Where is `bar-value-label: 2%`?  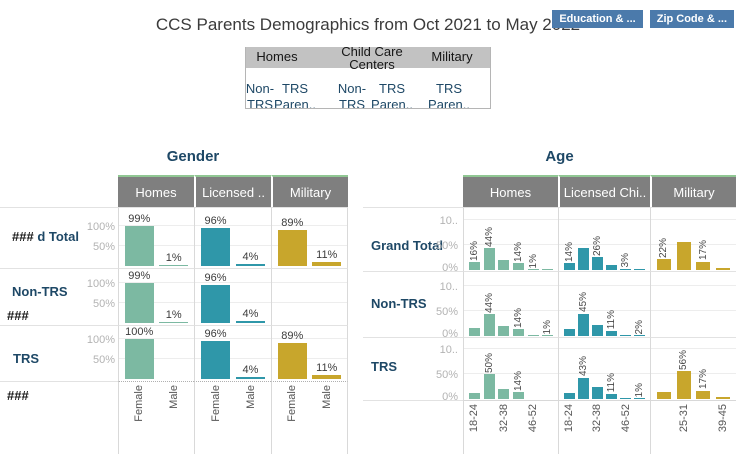
bar-value-label: 2% is located at coordinates (640, 326).